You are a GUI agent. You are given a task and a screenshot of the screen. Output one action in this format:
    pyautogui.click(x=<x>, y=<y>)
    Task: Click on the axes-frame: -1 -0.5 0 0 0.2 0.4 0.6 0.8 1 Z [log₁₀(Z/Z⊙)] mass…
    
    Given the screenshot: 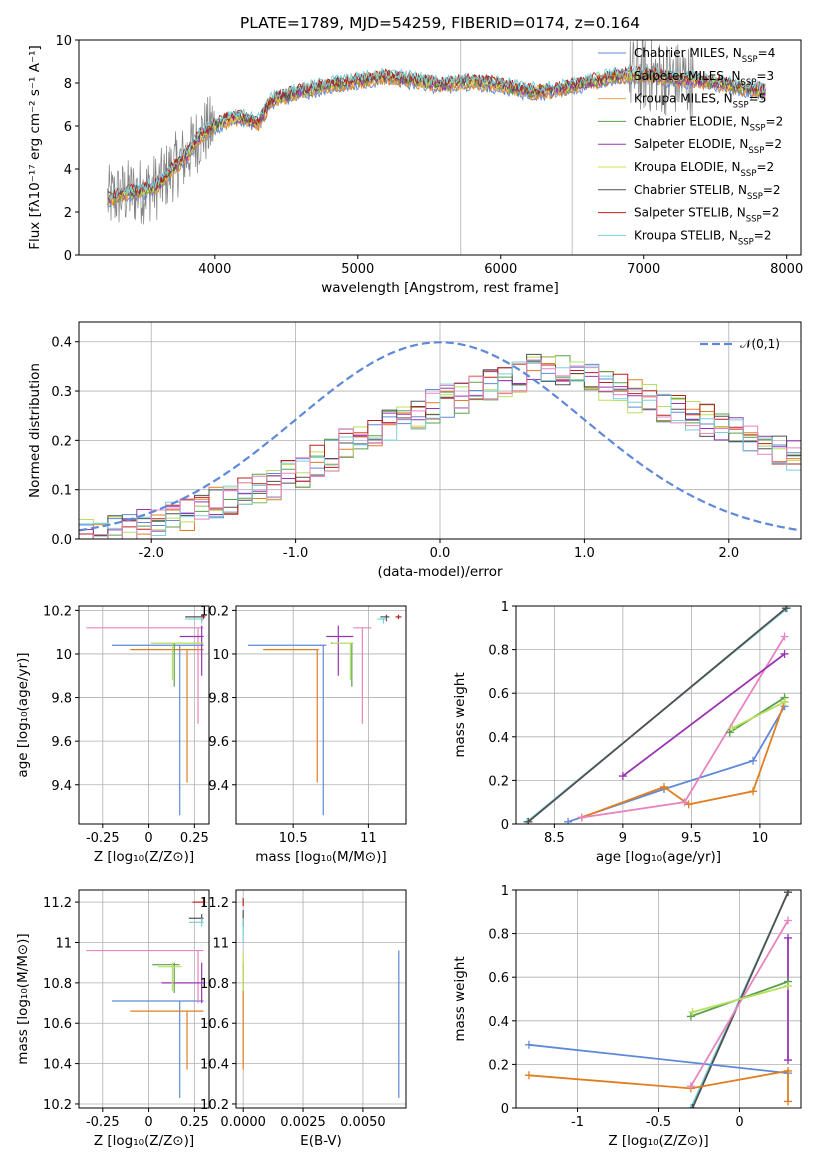 What is the action you would take?
    pyautogui.click(x=627, y=1016)
    